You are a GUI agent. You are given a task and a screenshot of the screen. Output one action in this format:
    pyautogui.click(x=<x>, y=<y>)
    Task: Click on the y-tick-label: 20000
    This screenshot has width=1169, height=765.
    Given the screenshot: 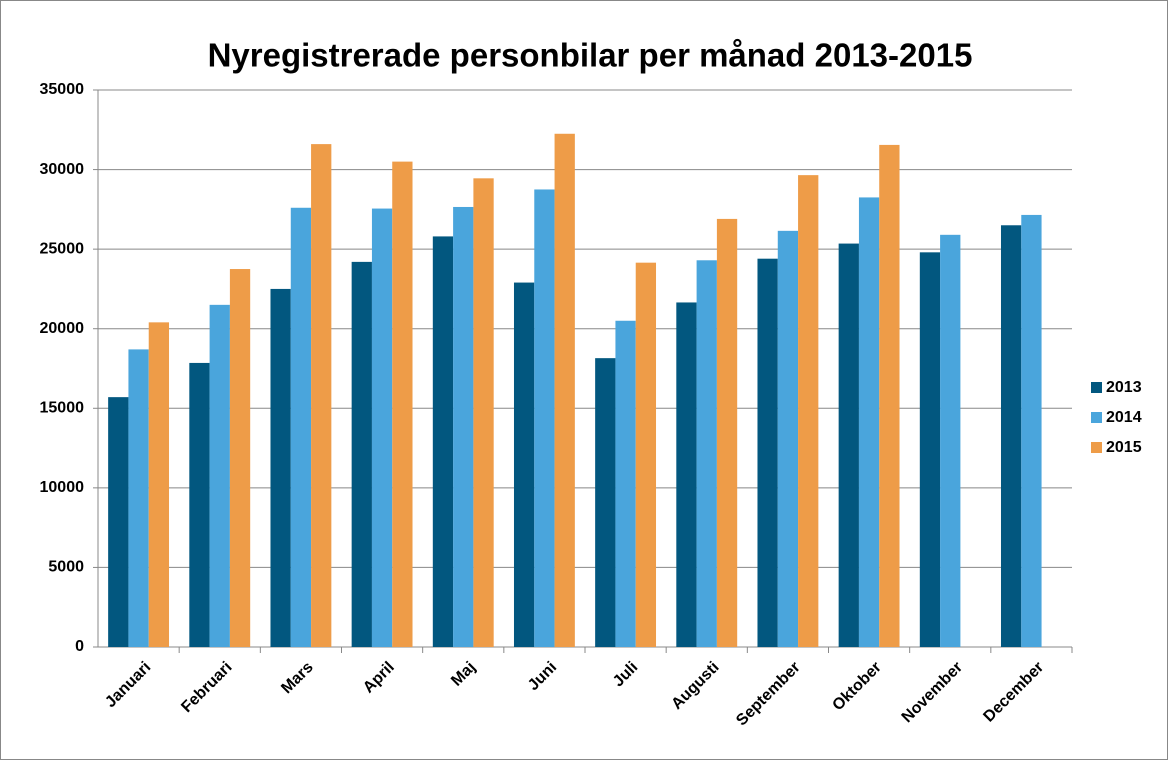 What is the action you would take?
    pyautogui.click(x=62, y=328)
    